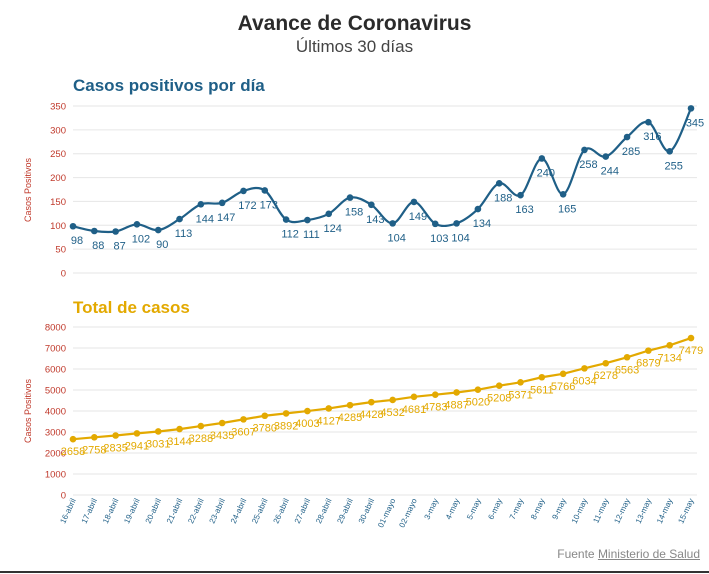  I want to click on daily-data-label: 345, so click(695, 123).